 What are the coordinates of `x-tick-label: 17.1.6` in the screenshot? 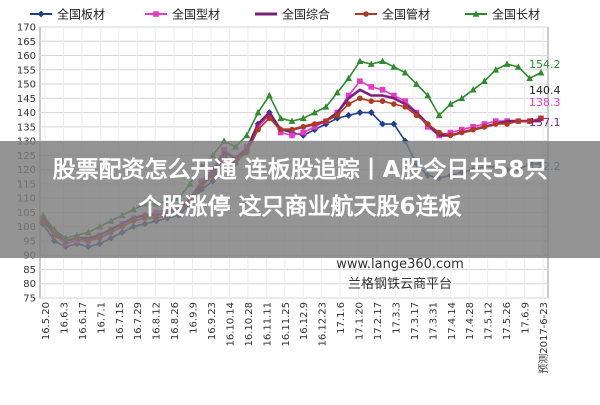 It's located at (341, 318).